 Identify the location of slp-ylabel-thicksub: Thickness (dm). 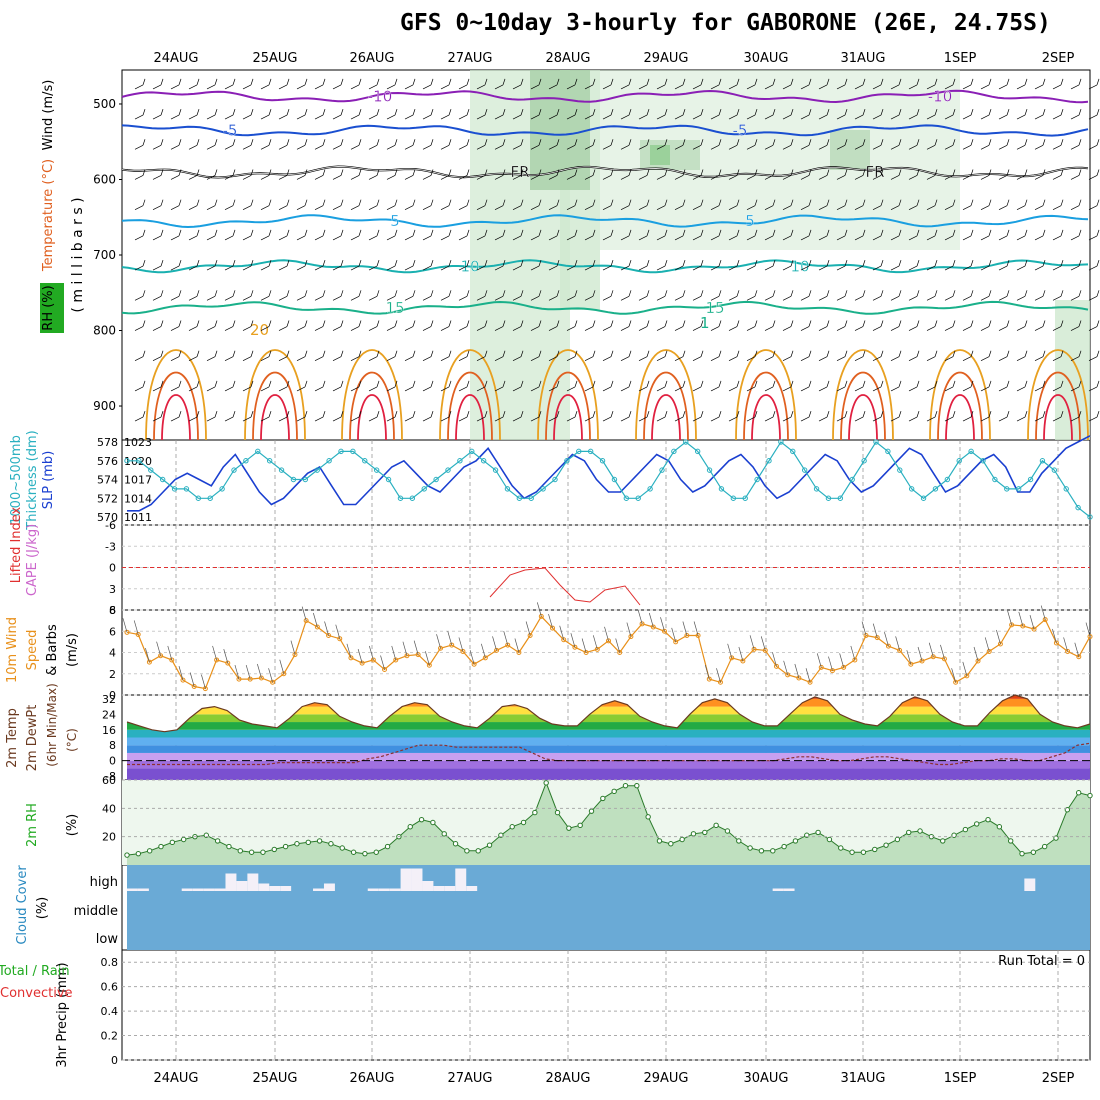
(32, 480).